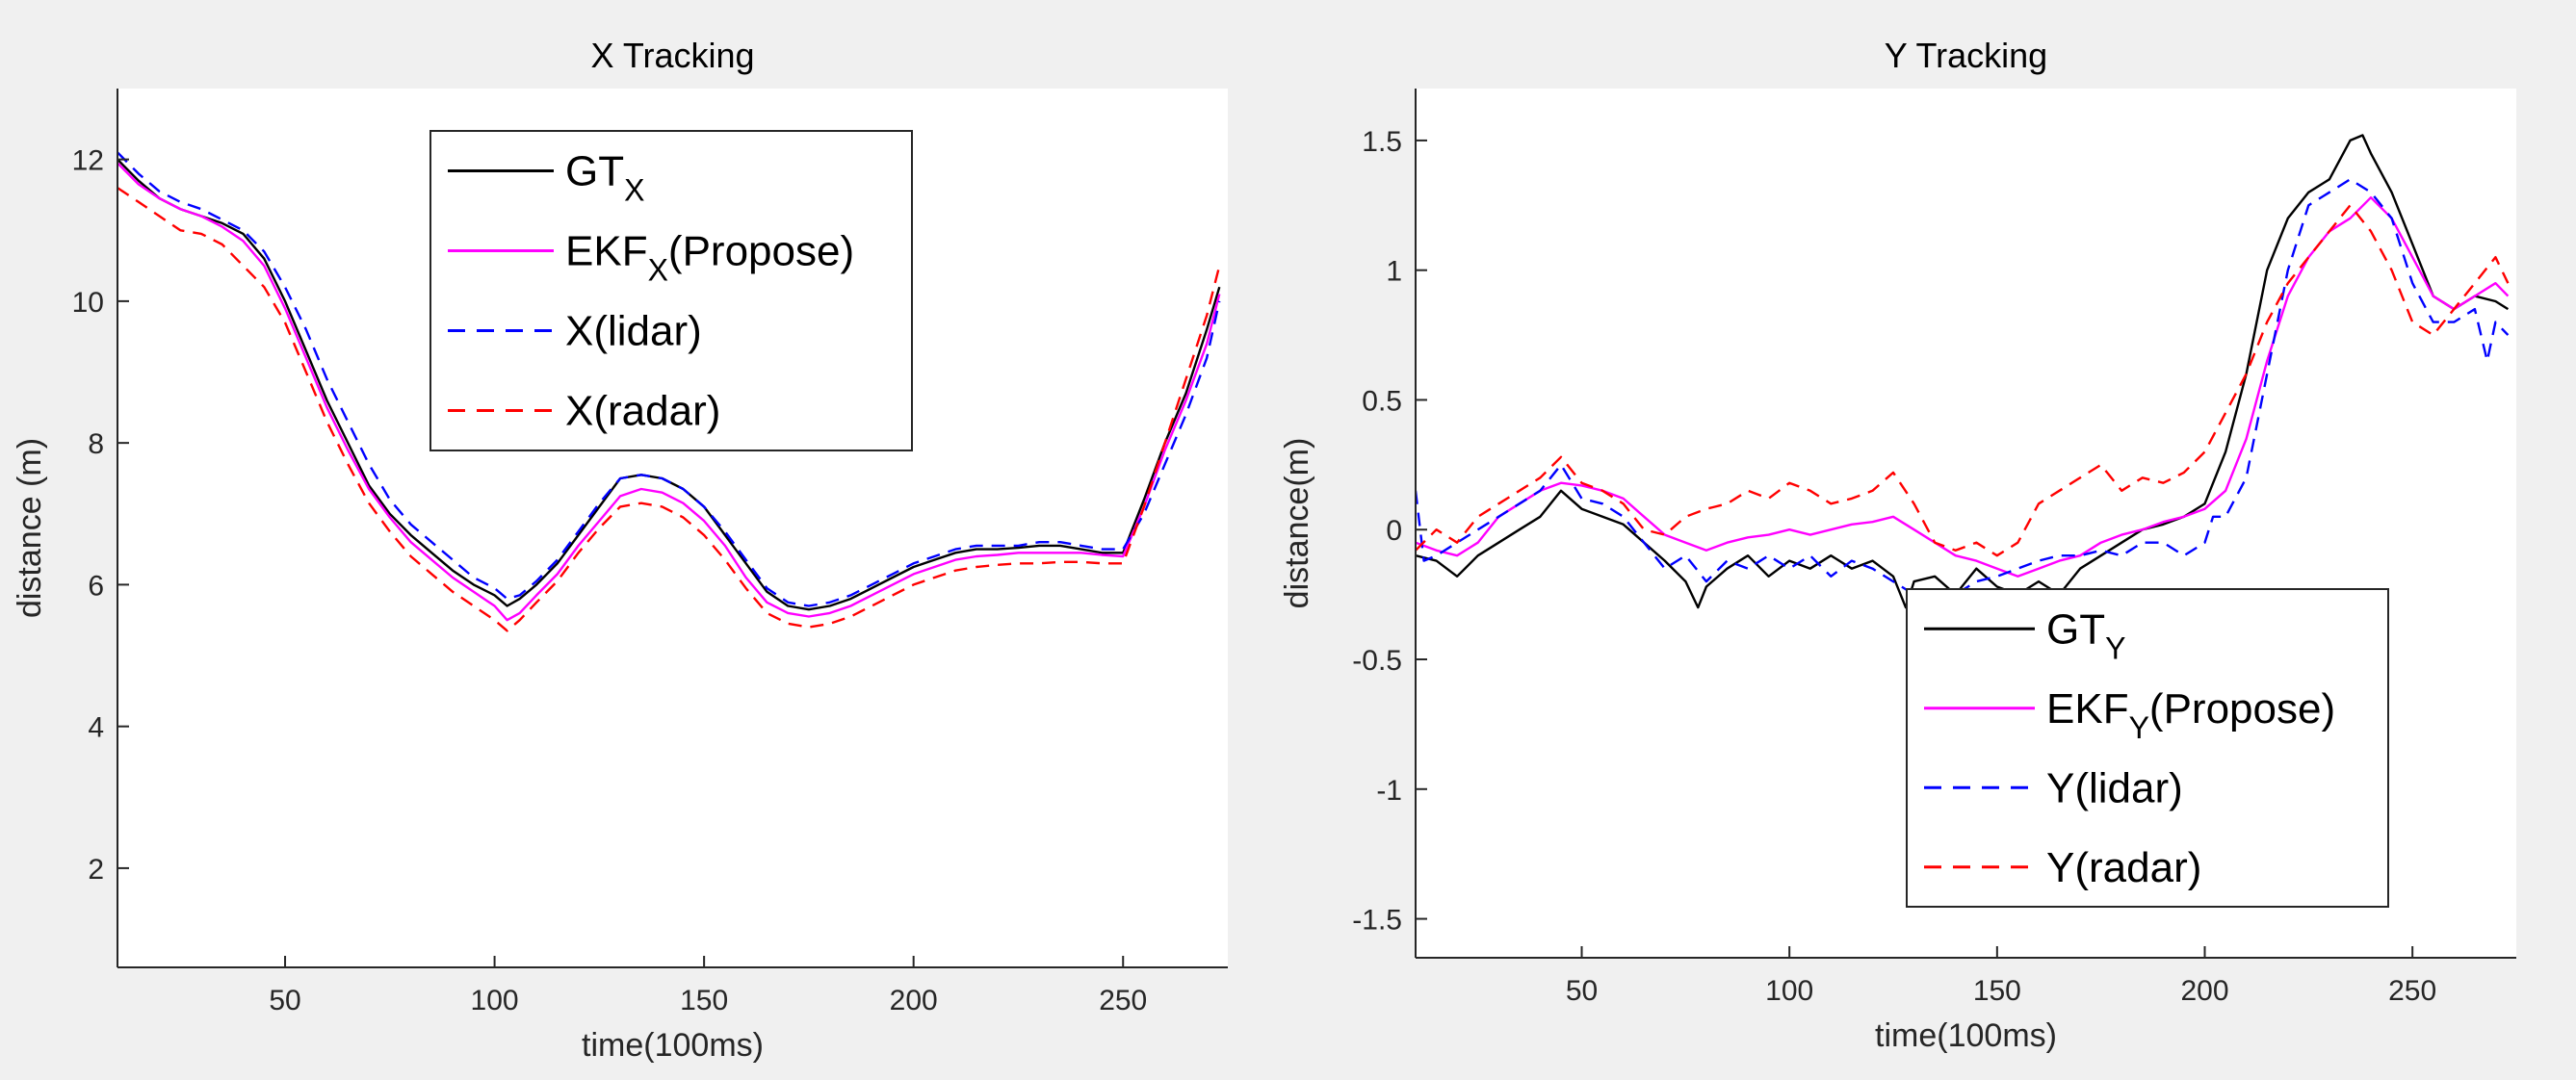 The width and height of the screenshot is (2576, 1080). I want to click on legend-label-radar: Y(radar), so click(2123, 867).